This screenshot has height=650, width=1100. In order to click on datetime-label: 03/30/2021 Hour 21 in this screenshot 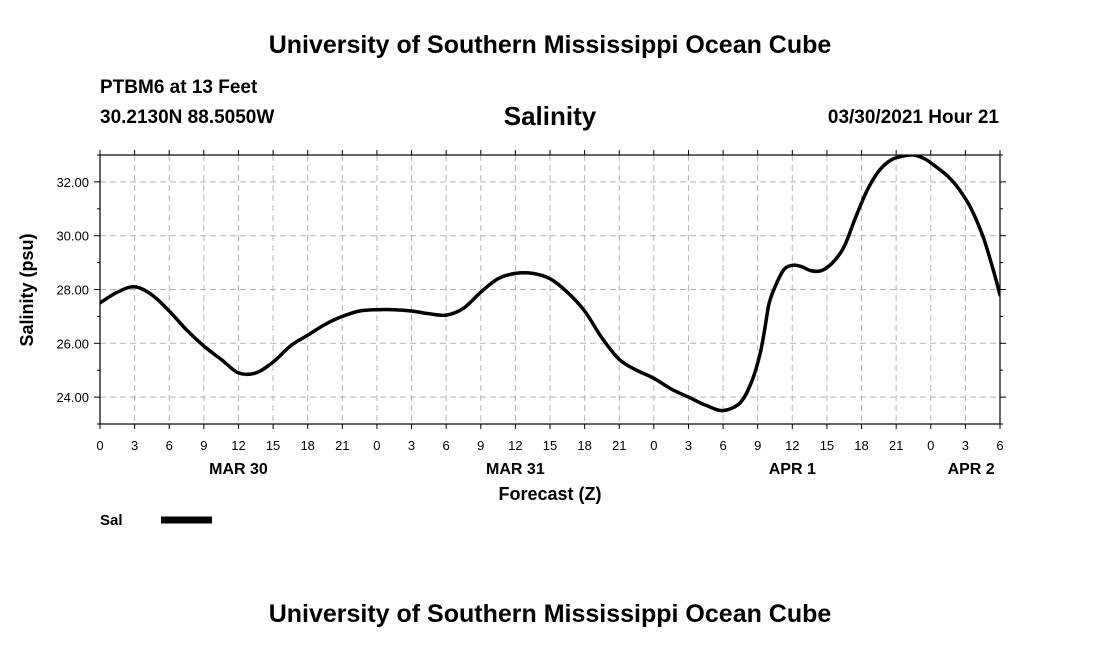, I will do `click(913, 117)`.